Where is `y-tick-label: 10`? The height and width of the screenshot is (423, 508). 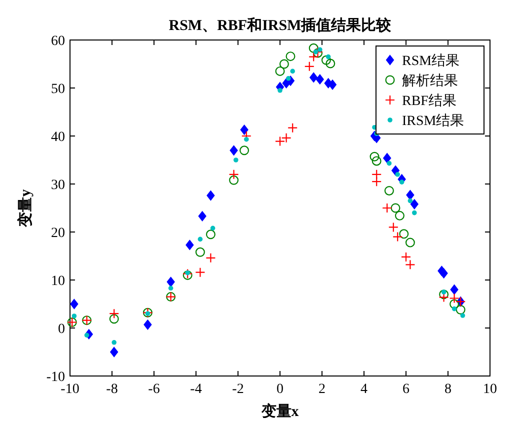 y-tick-label: 10 is located at coordinates (58, 281).